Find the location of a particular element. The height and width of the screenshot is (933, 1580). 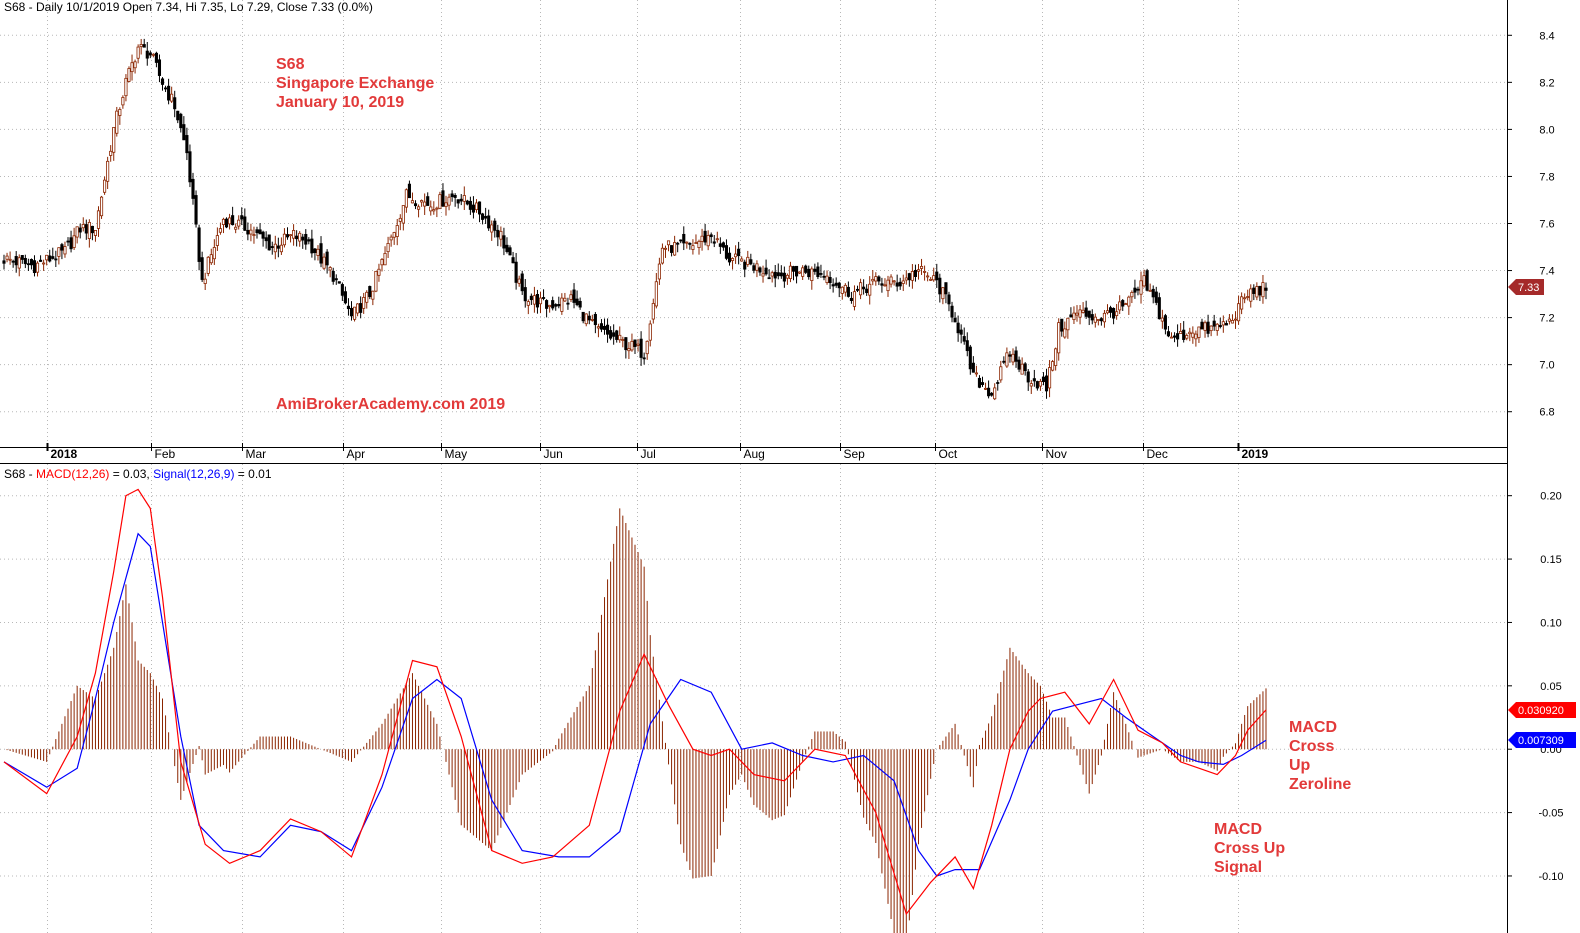

price-y-tick-label: 7.2 is located at coordinates (1546, 319).